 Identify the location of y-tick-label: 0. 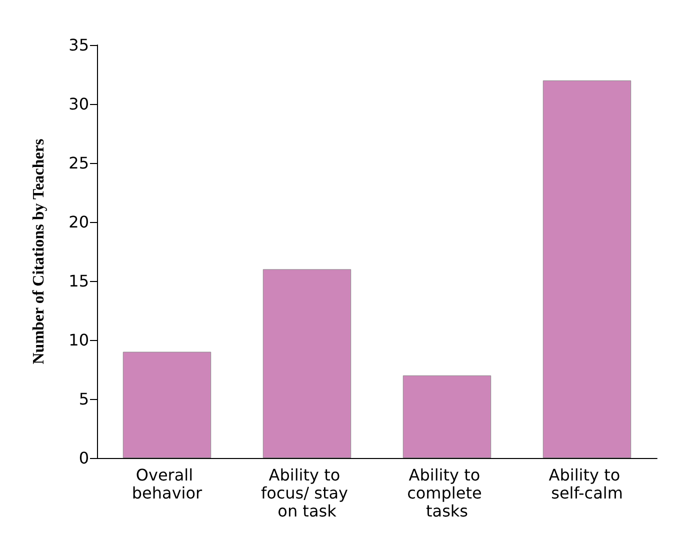
(83, 458).